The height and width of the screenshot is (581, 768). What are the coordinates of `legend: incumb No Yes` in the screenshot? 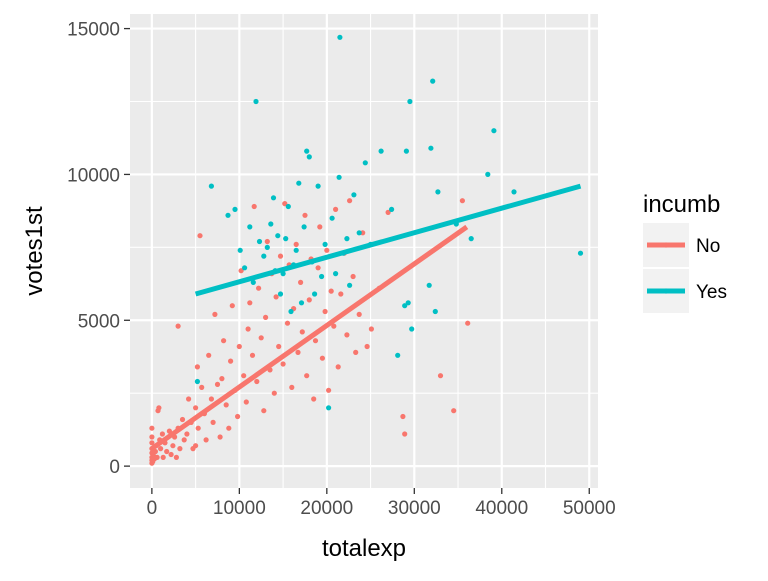 It's located at (685, 252).